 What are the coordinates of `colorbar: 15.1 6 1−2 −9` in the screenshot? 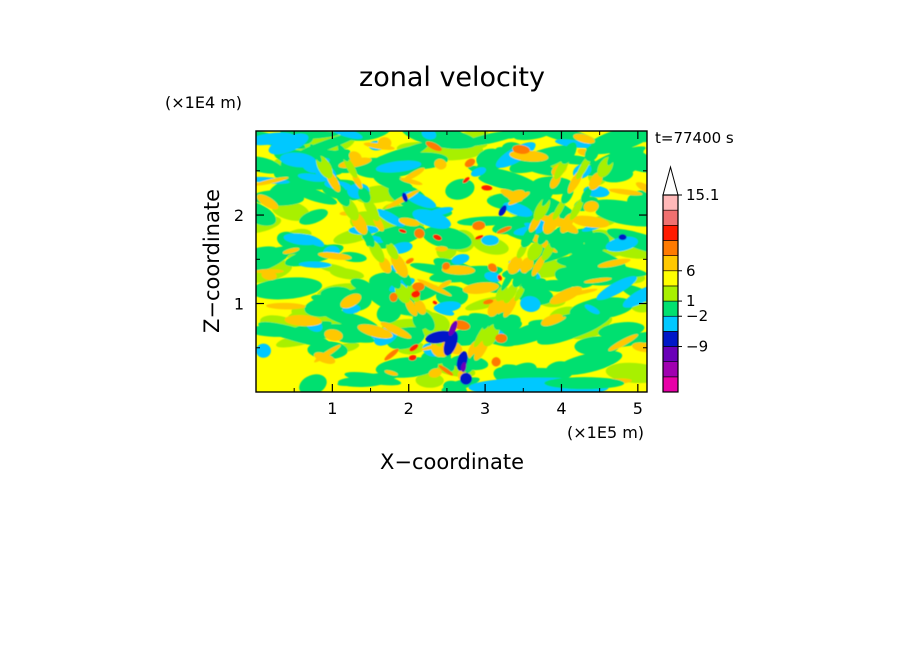 It's located at (690, 279).